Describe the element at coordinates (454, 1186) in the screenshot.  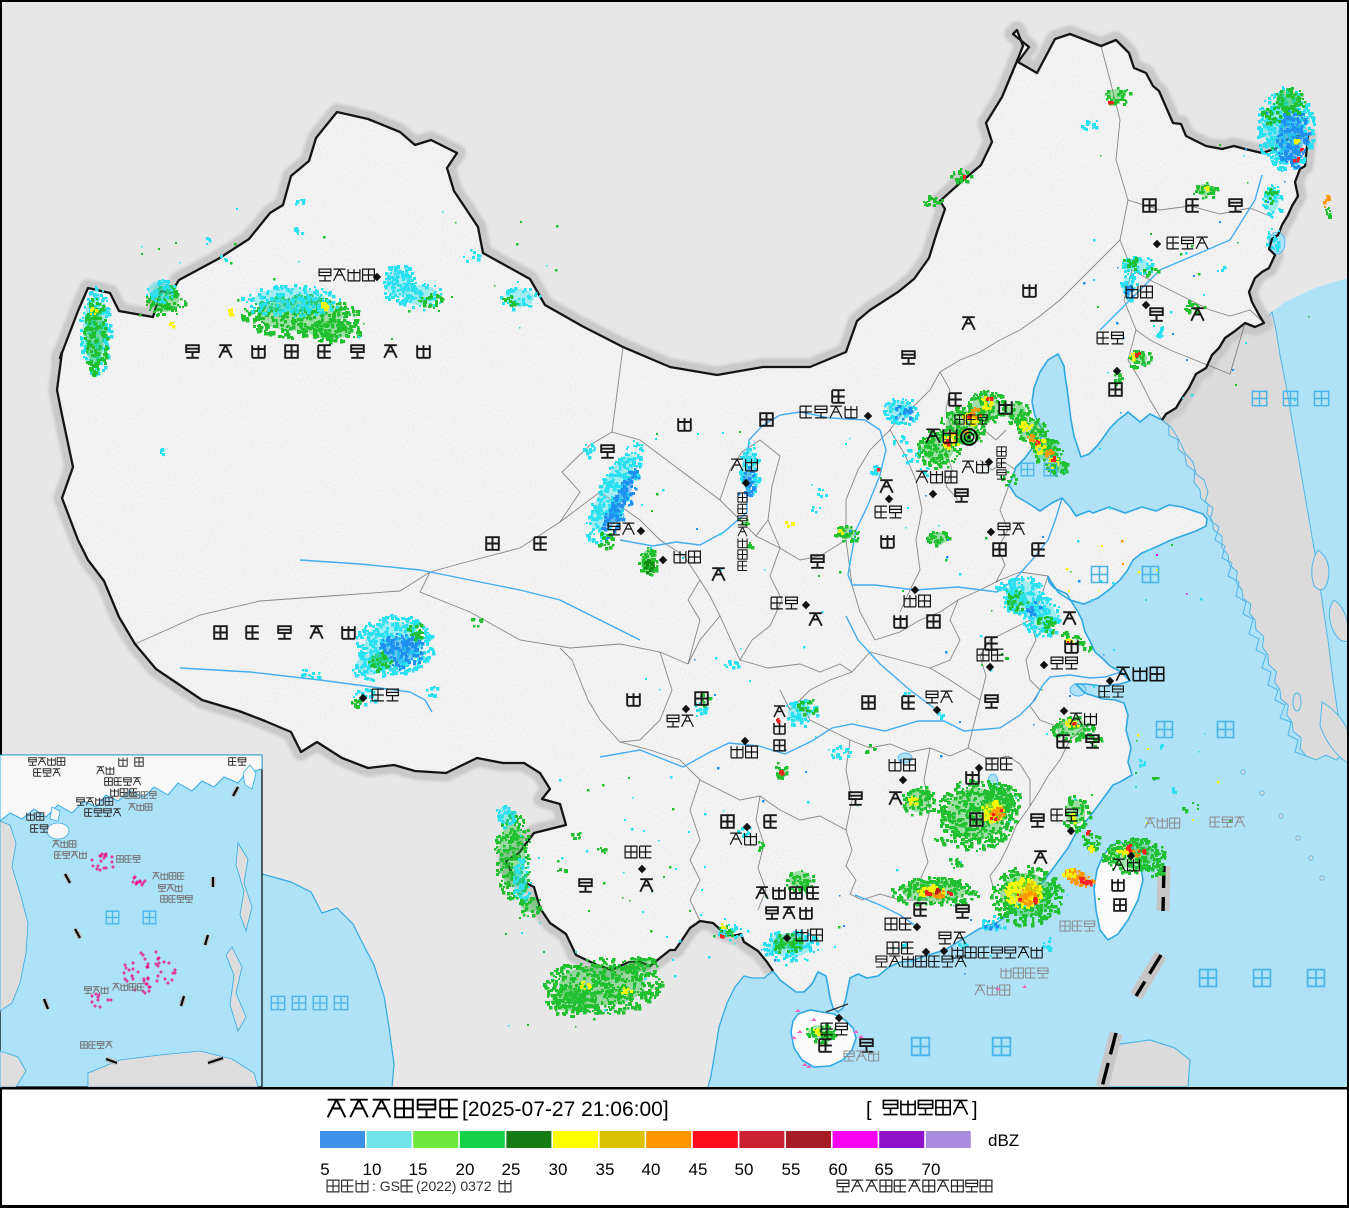
I see `svg-text: (2022) 0372` at that location.